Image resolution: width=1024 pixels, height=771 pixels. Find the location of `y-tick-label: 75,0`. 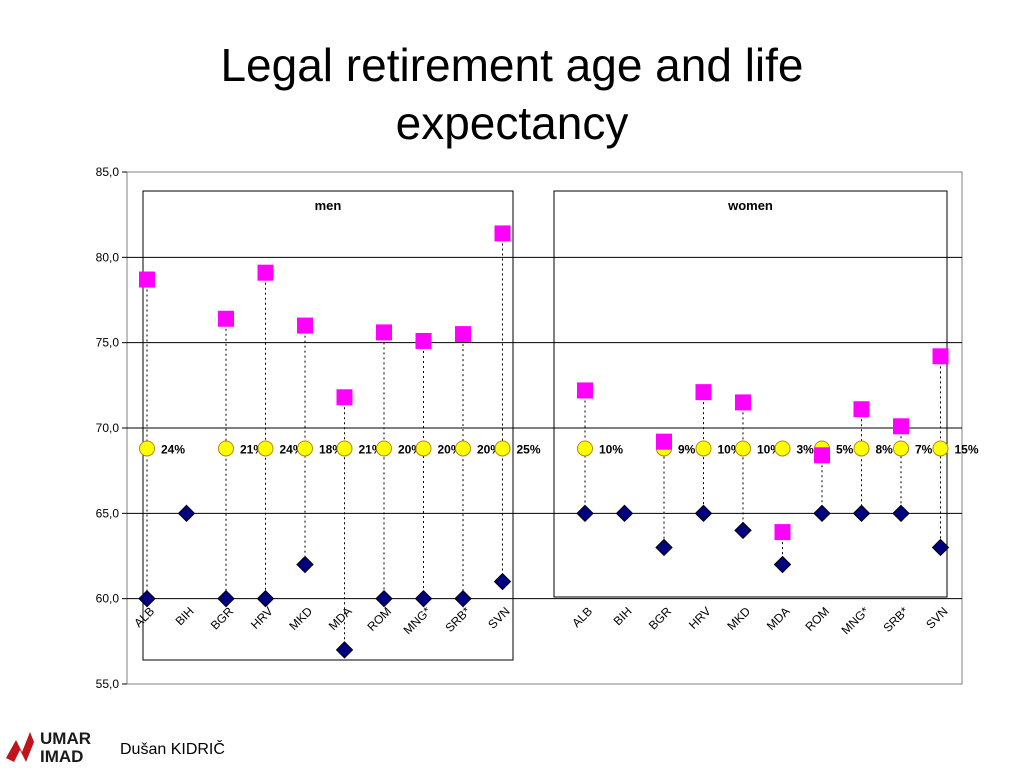

y-tick-label: 75,0 is located at coordinates (108, 343).